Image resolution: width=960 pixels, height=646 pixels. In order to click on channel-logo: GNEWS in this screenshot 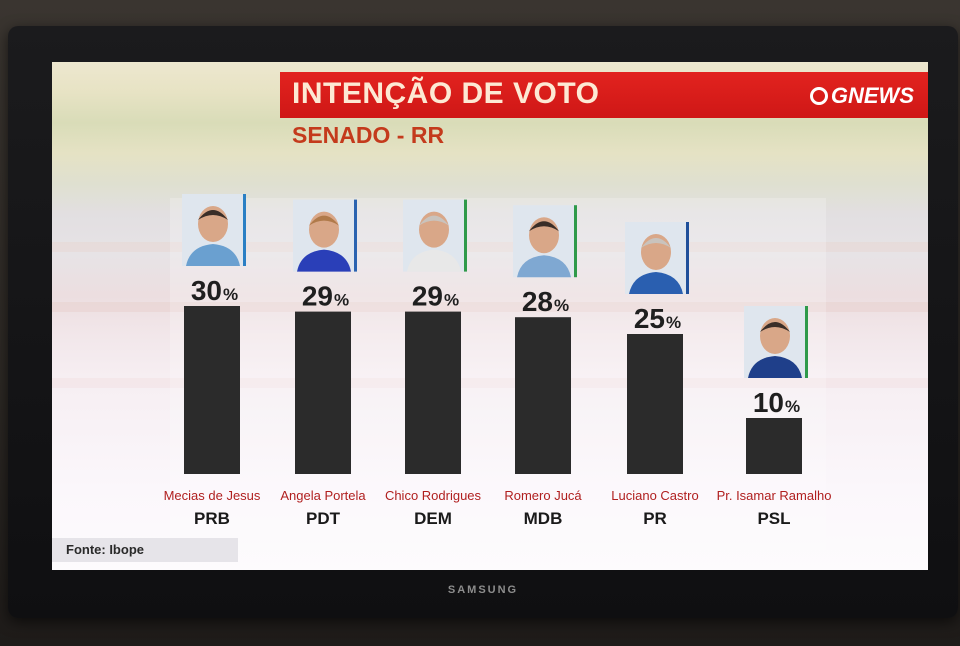, I will do `click(861, 96)`.